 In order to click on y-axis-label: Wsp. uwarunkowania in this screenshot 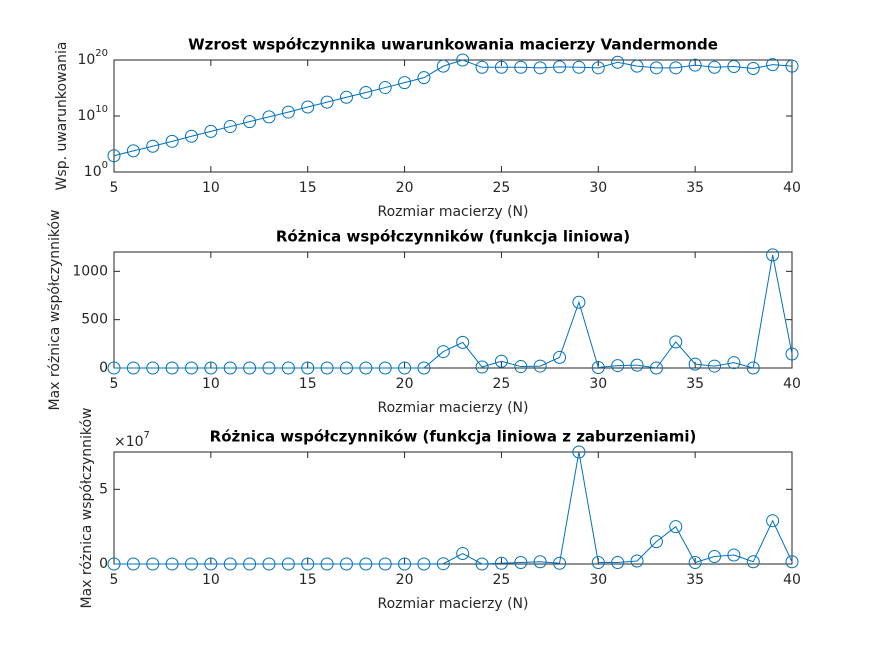, I will do `click(62, 116)`.